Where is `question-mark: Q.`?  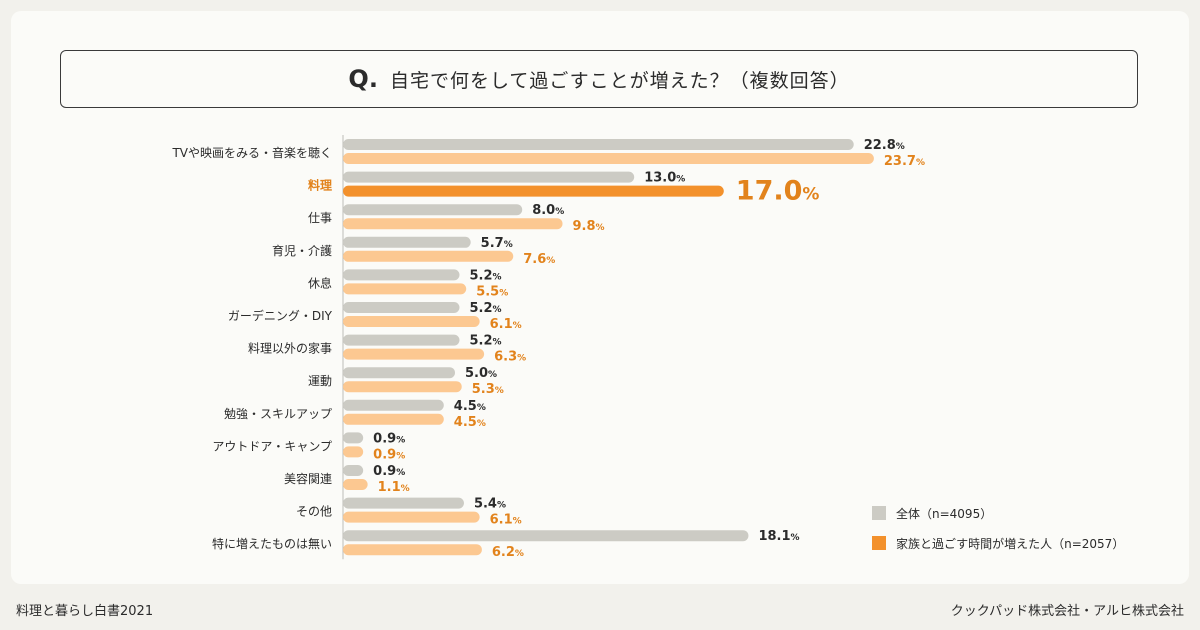
question-mark: Q. is located at coordinates (363, 79).